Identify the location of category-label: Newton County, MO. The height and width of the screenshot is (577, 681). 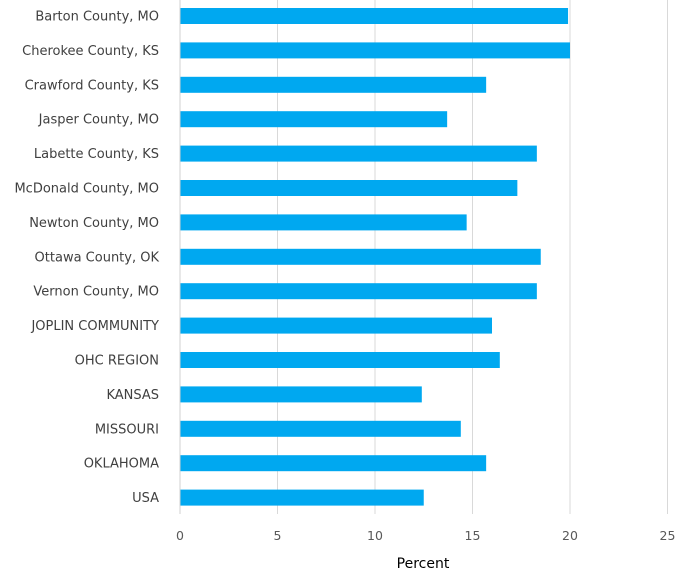
(94, 223).